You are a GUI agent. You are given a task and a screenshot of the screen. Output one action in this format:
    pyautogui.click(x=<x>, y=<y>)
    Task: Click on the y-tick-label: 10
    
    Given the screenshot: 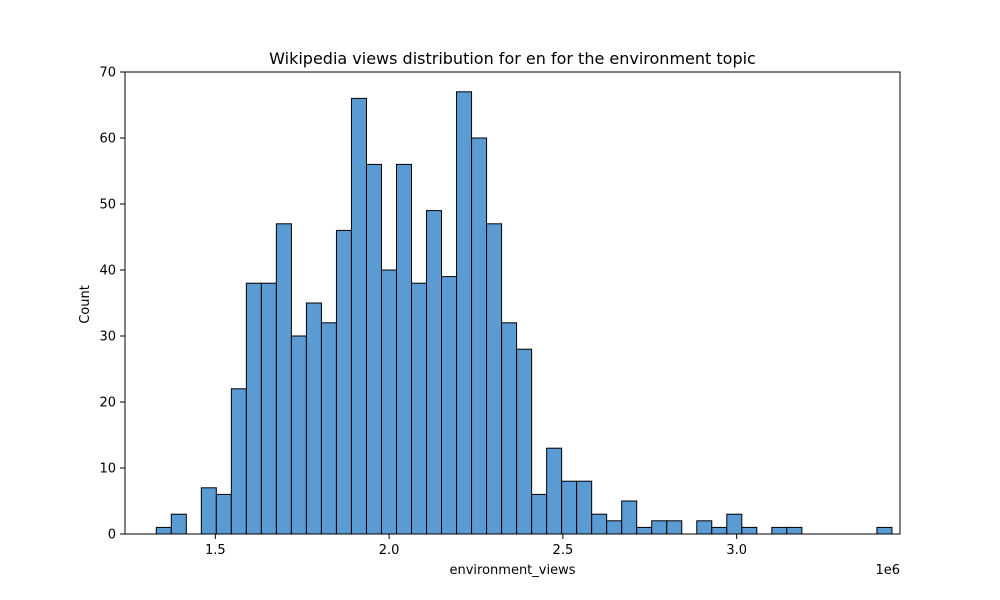 What is the action you would take?
    pyautogui.click(x=107, y=469)
    